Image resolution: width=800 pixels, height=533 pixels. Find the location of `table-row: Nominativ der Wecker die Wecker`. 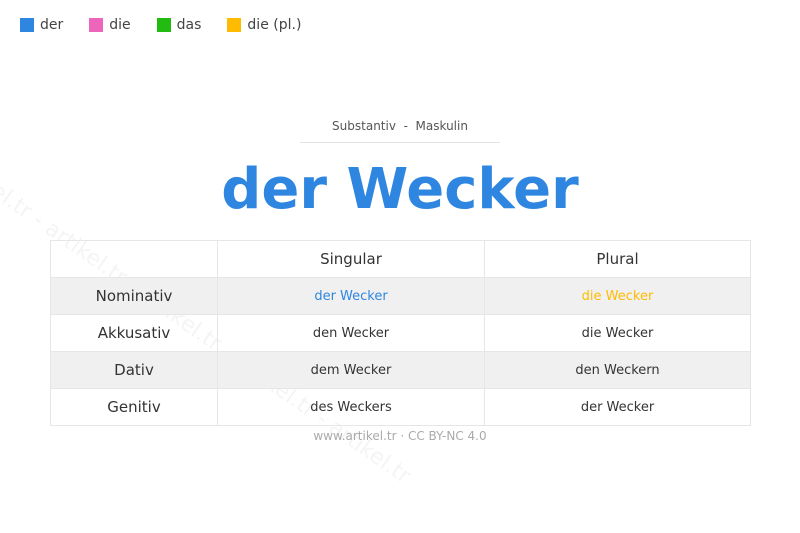

table-row: Nominativ der Wecker die Wecker is located at coordinates (400, 296).